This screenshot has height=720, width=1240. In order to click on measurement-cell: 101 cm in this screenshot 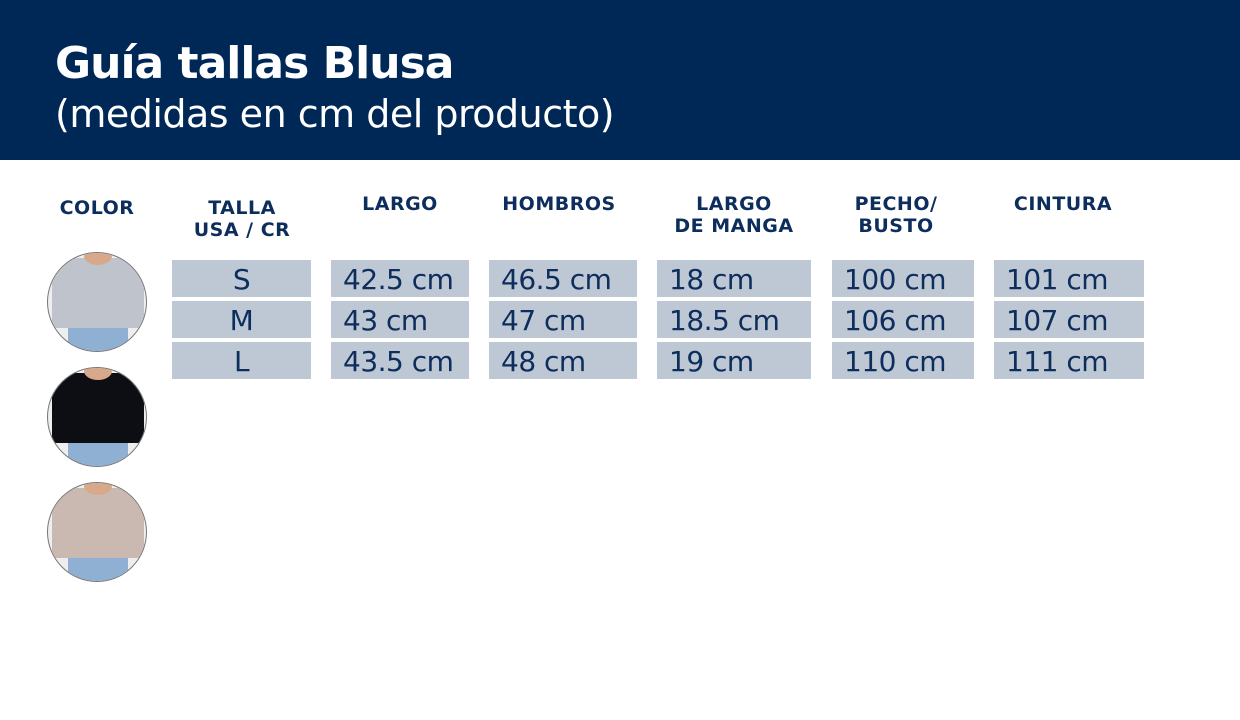, I will do `click(1069, 278)`.